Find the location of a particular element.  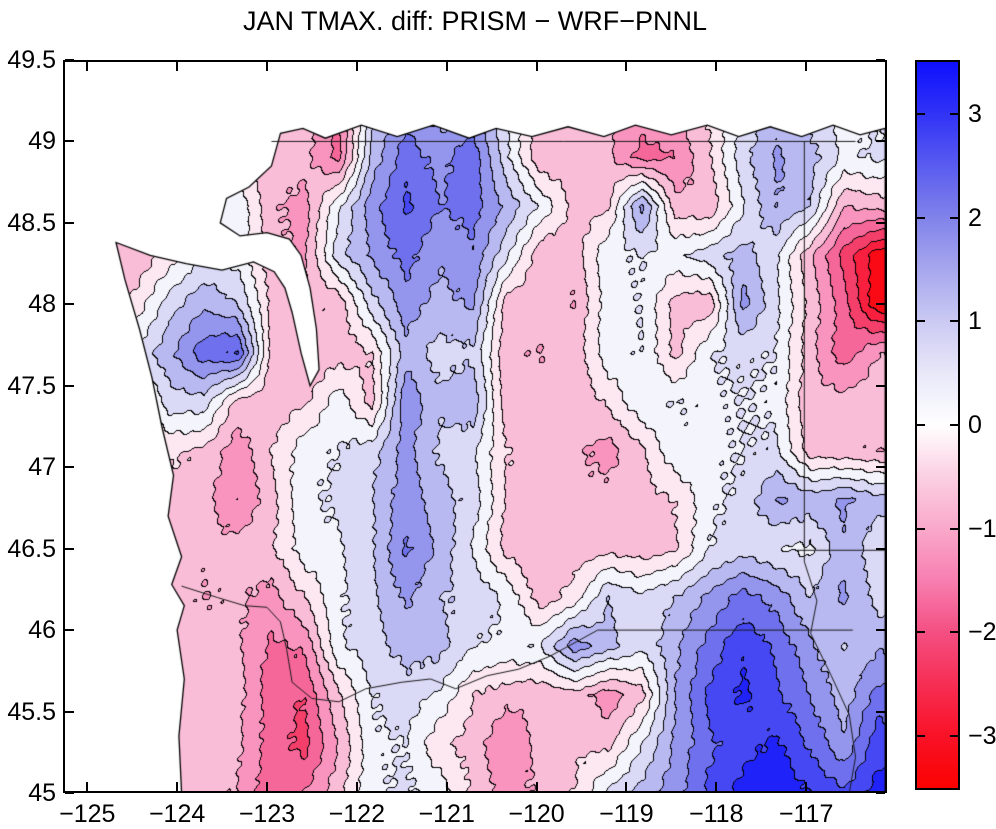

colorbar-tick-label: −3 is located at coordinates (982, 736).